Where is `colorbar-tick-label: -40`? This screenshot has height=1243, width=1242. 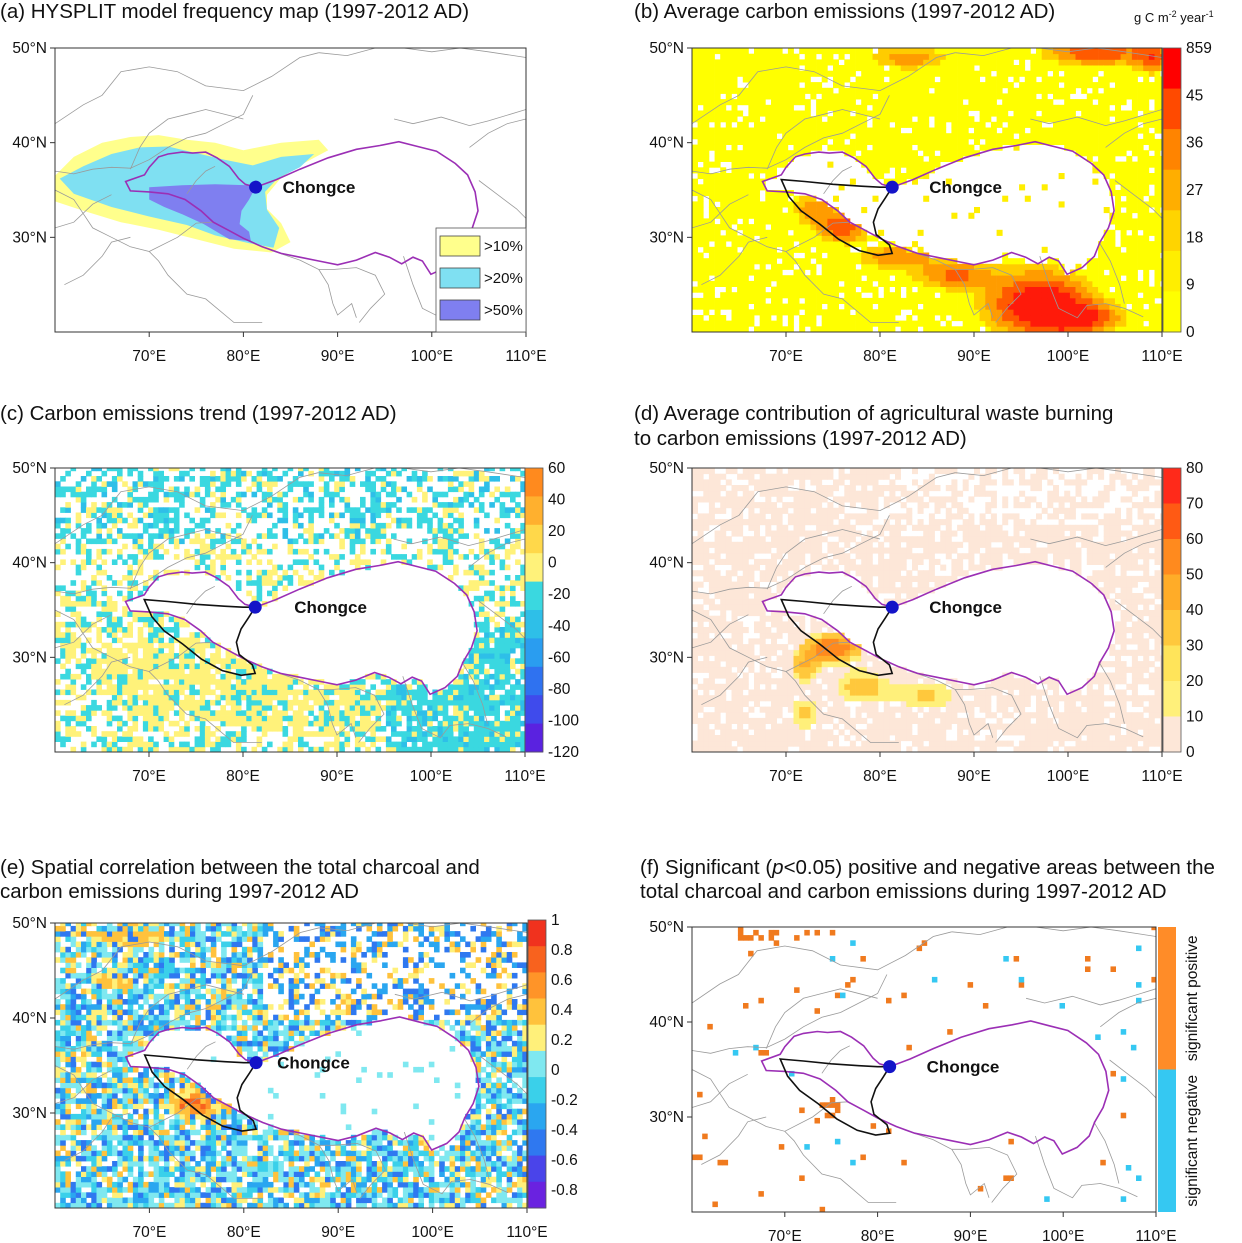 colorbar-tick-label: -40 is located at coordinates (559, 626).